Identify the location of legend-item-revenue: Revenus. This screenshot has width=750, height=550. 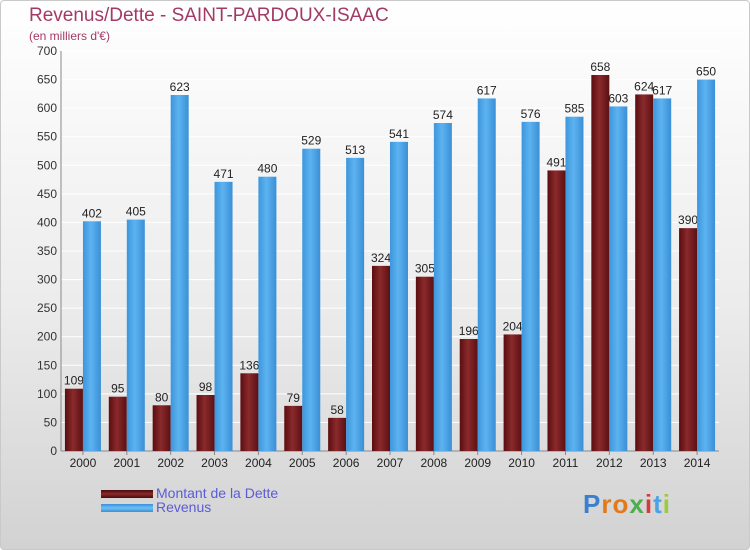
(261, 507).